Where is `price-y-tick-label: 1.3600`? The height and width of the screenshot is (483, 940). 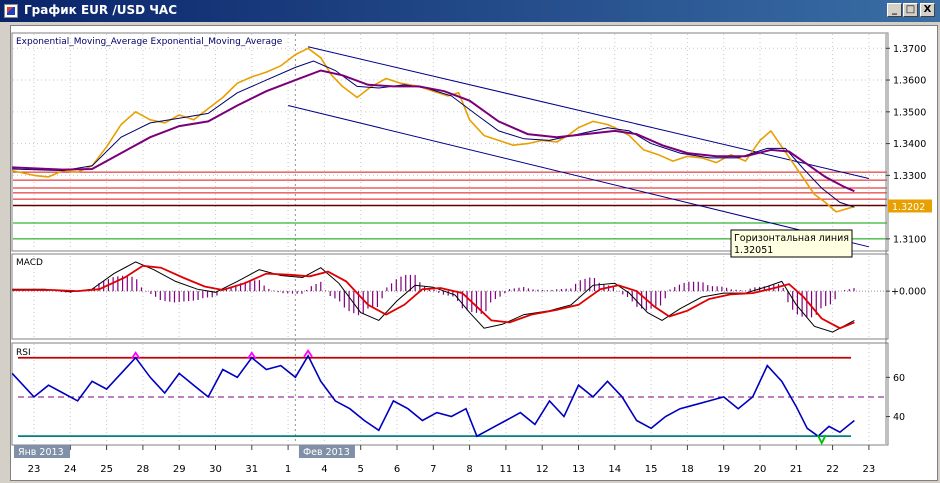 price-y-tick-label: 1.3600 is located at coordinates (909, 81).